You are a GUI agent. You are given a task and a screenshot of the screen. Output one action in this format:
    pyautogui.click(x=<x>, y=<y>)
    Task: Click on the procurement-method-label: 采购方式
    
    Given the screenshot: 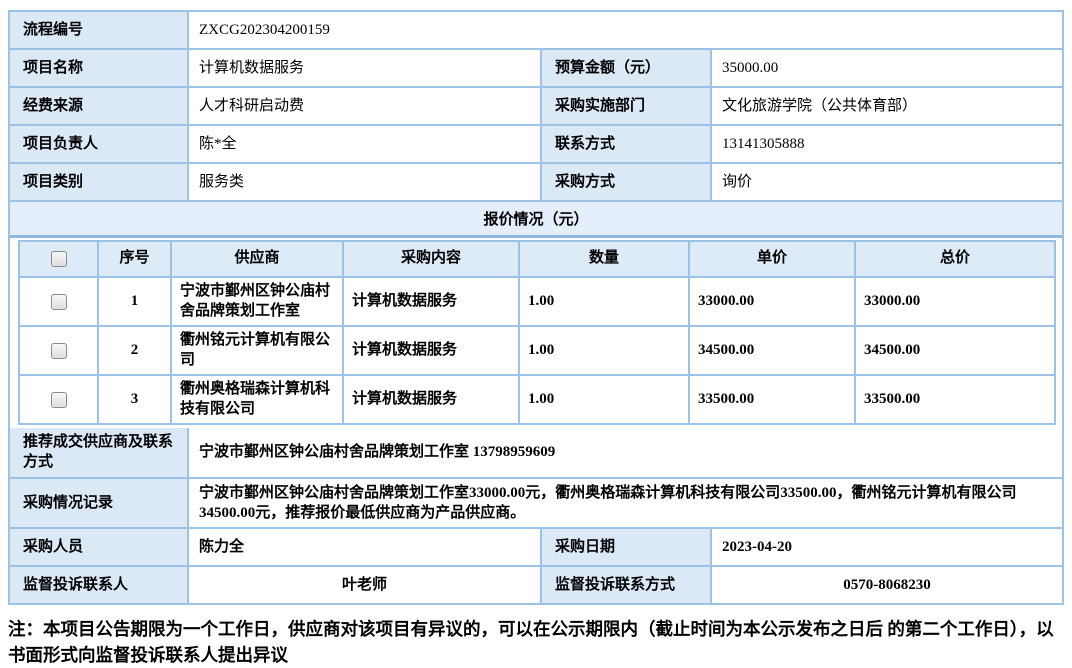 What is the action you would take?
    pyautogui.click(x=625, y=182)
    